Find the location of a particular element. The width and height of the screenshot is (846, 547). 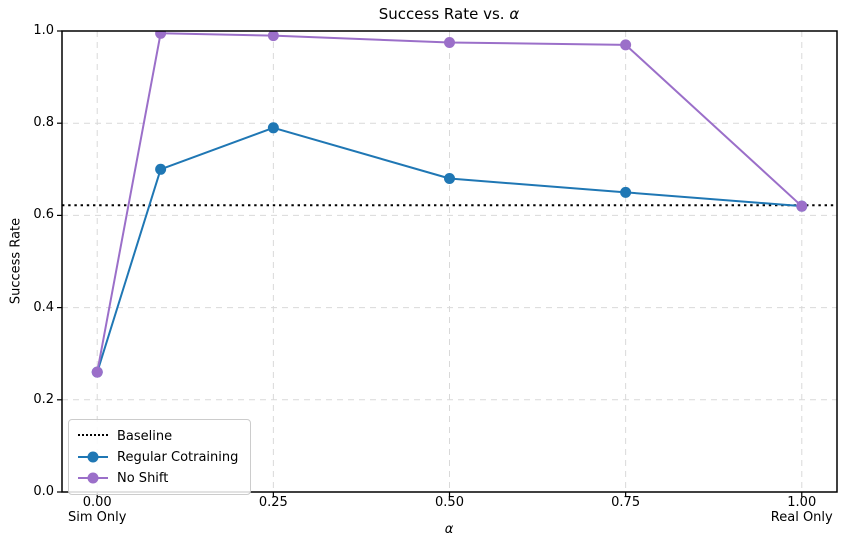

legend-item-regular-cotraining: Regular Cotraining is located at coordinates (158, 457).